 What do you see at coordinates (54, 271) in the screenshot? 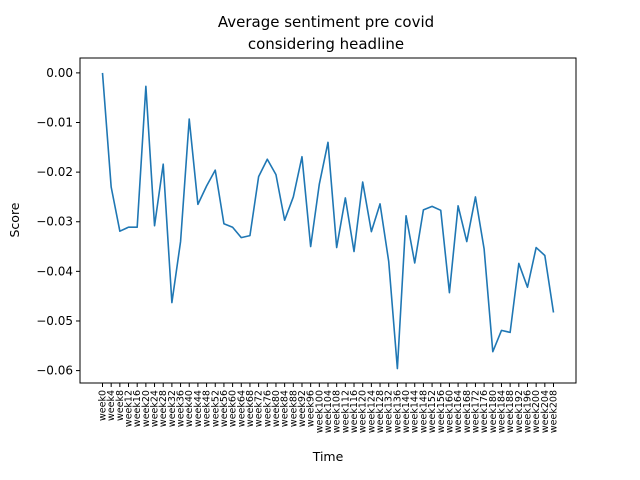
I see `y-tick-label: −0.04` at bounding box center [54, 271].